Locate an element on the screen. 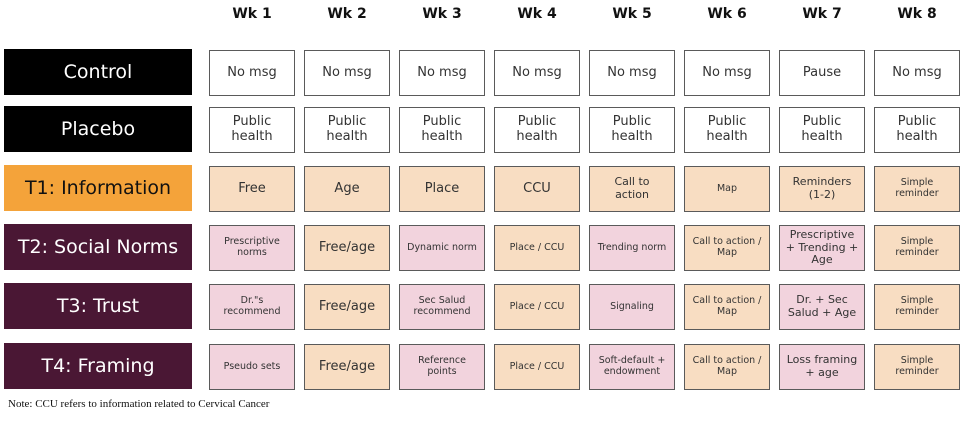 The height and width of the screenshot is (422, 966). cell-text: Sec Salud recommend is located at coordinates (442, 306).